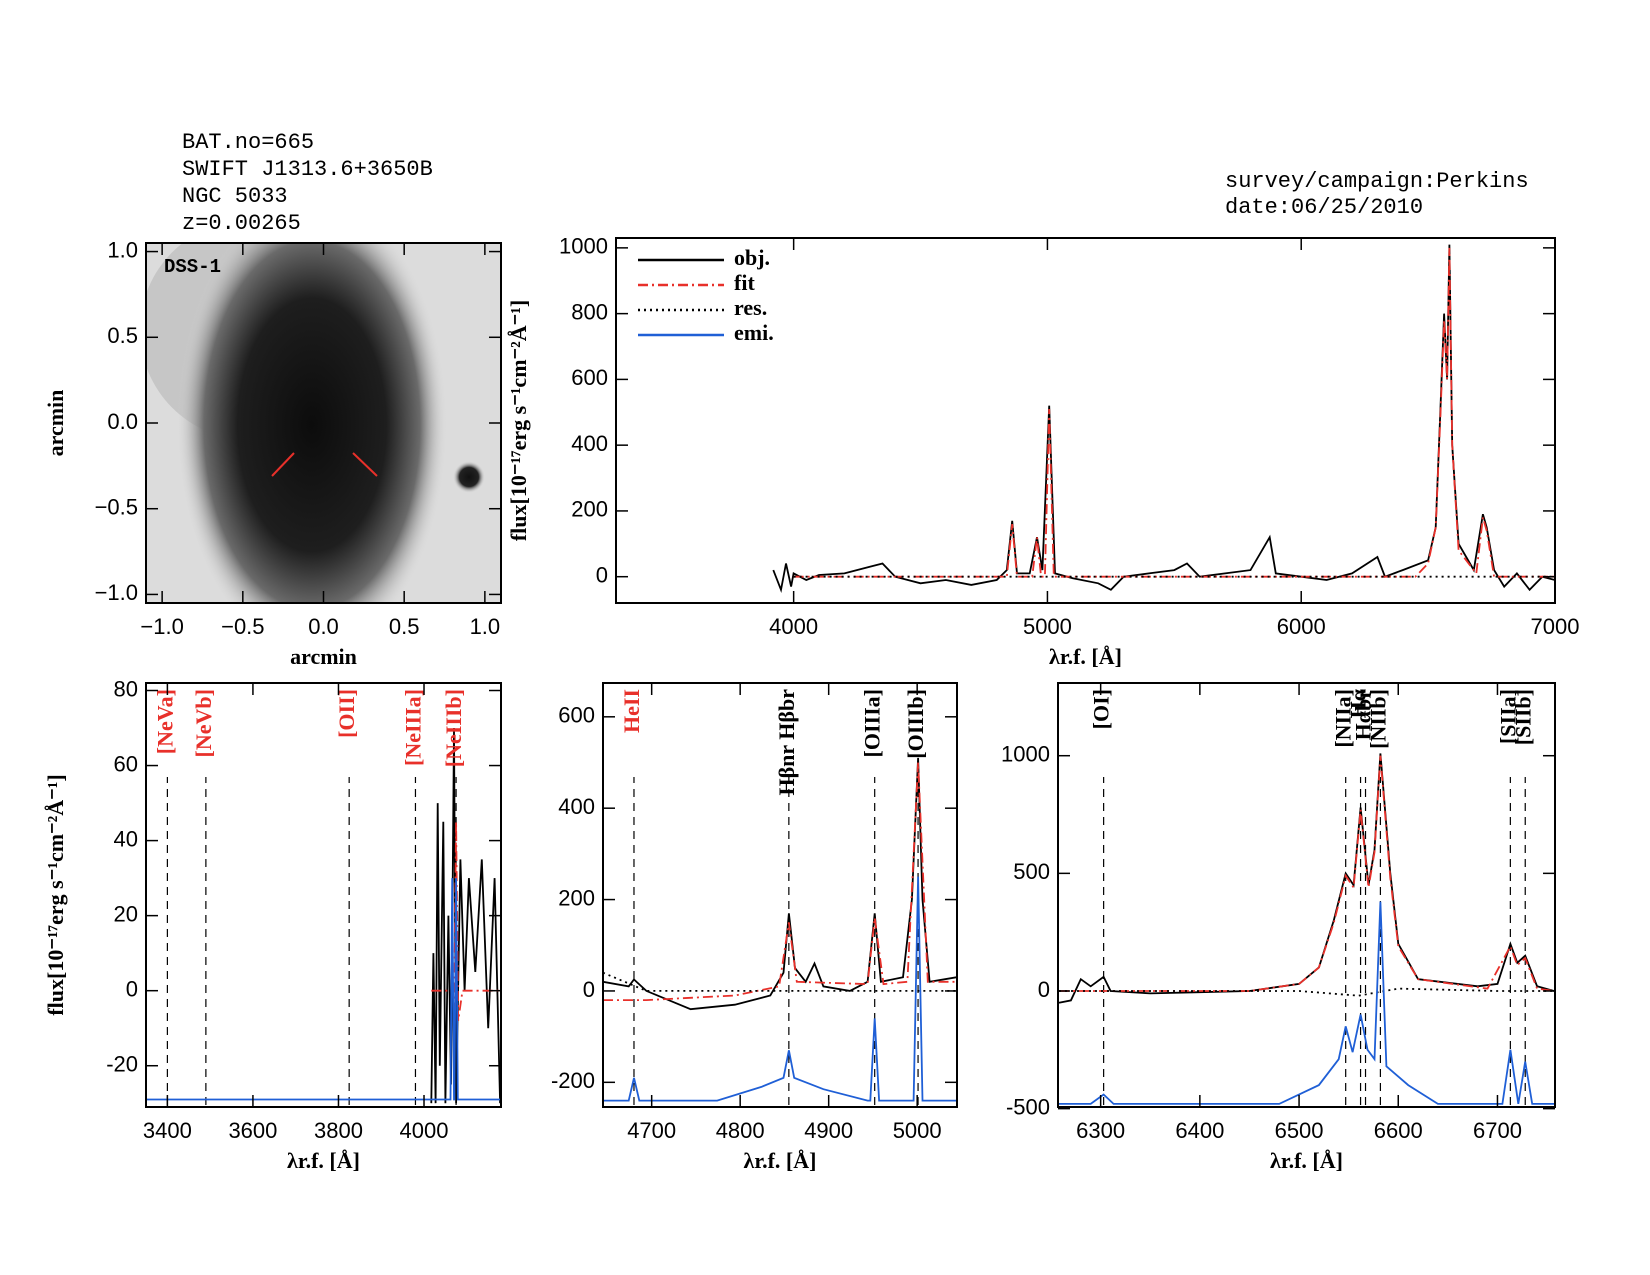  What do you see at coordinates (192, 267) in the screenshot?
I see `annotation: DSS-1` at bounding box center [192, 267].